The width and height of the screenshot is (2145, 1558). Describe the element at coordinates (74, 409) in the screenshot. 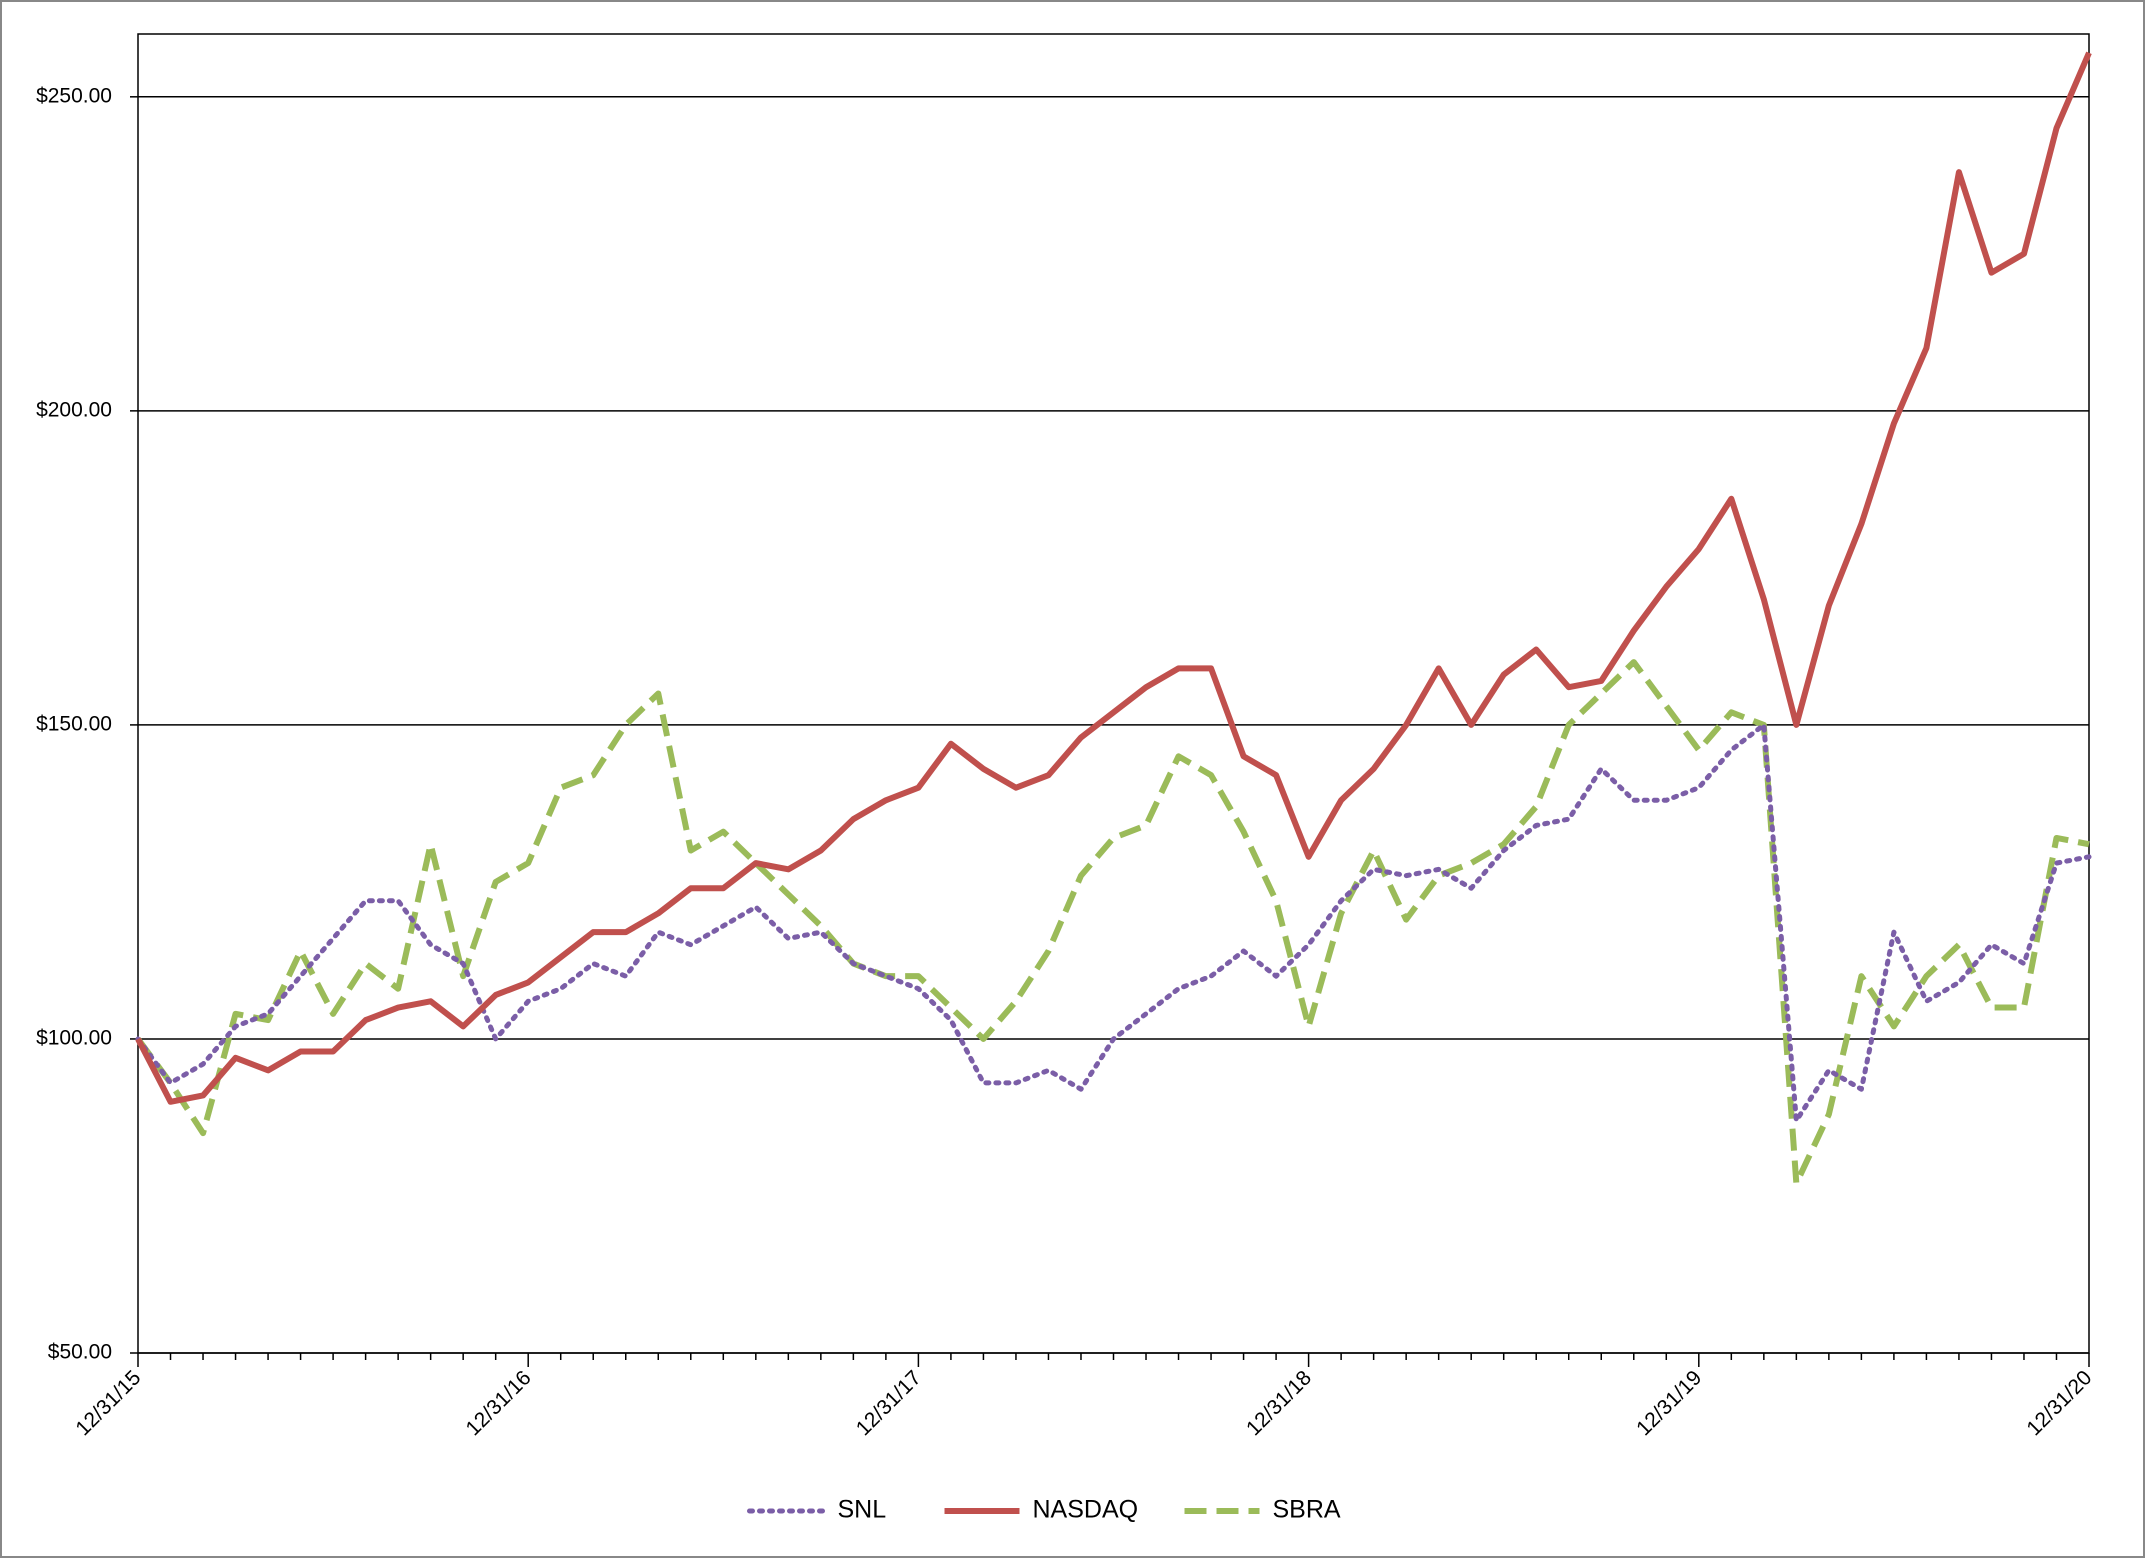

I see `y-tick-label: $200.00` at that location.